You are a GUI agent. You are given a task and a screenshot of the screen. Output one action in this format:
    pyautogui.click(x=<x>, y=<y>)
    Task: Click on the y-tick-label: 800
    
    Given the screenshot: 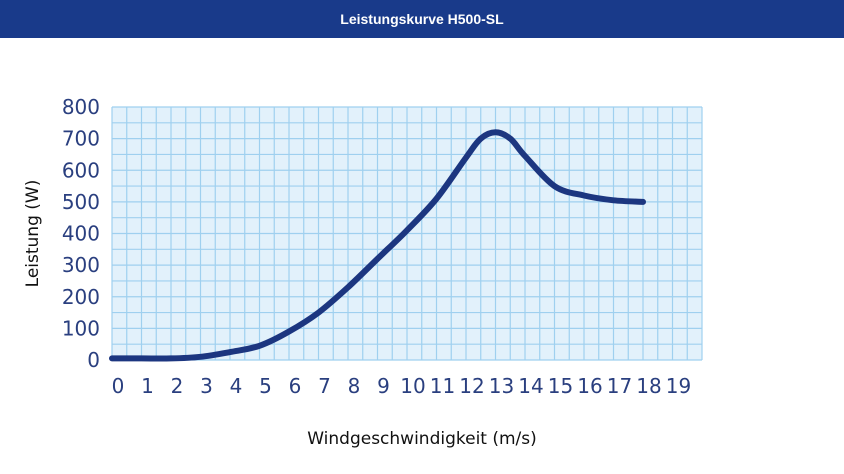 What is the action you would take?
    pyautogui.click(x=81, y=107)
    